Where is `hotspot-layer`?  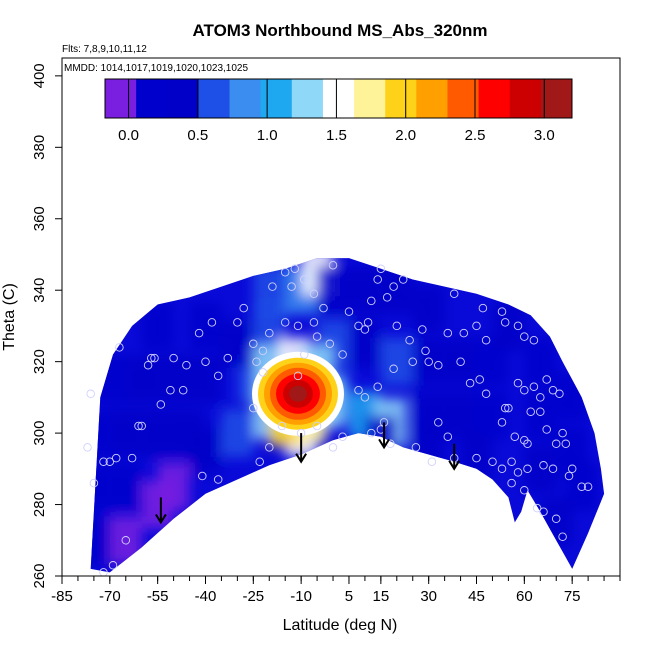
hotspot-layer is located at coordinates (298, 393).